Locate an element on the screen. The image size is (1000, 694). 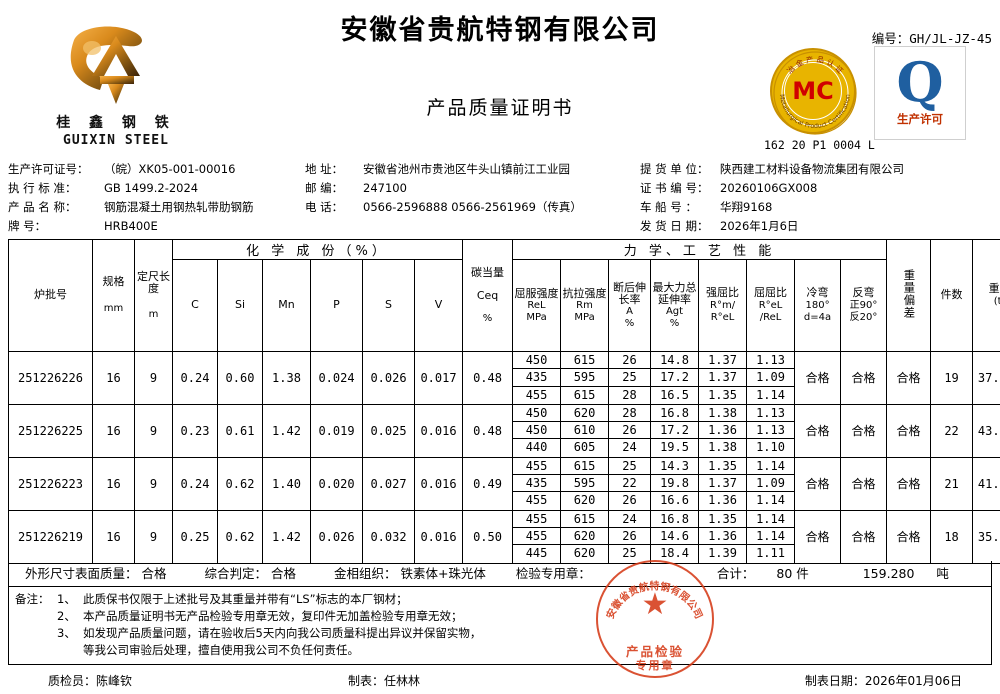
label-vehicle: 车 船 号 ： is located at coordinates (668, 207).